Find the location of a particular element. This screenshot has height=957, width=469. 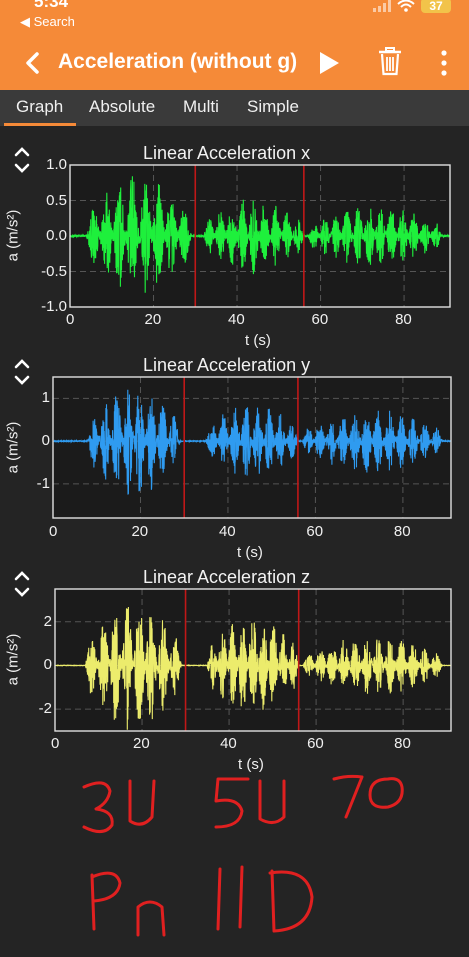

y-tick-label: -0.5 is located at coordinates (54, 271).